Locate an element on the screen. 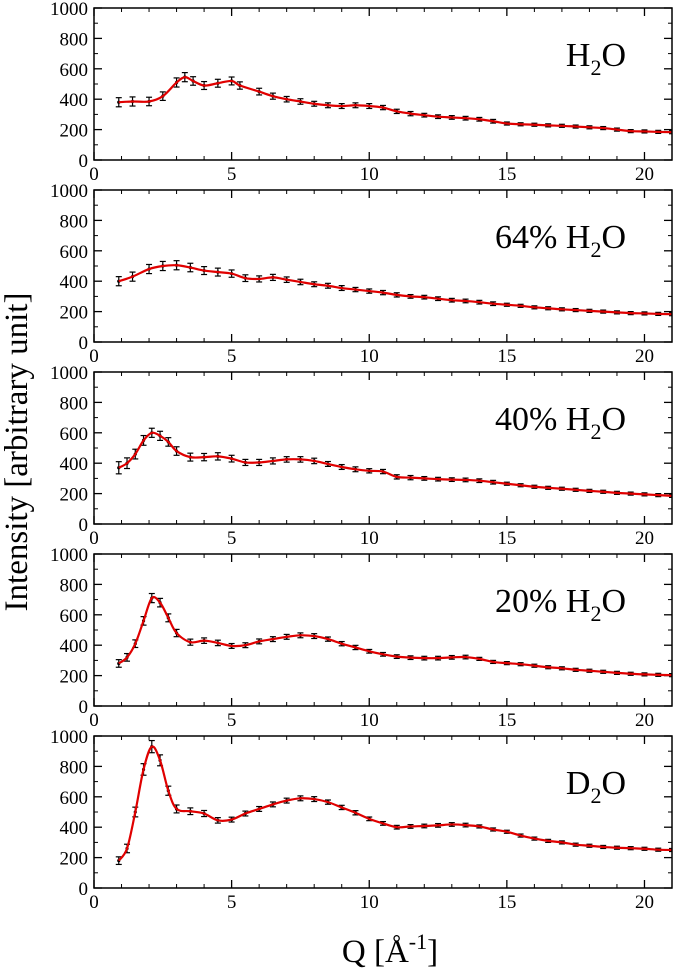 The width and height of the screenshot is (677, 972). panel-label: 64% H2O is located at coordinates (560, 240).